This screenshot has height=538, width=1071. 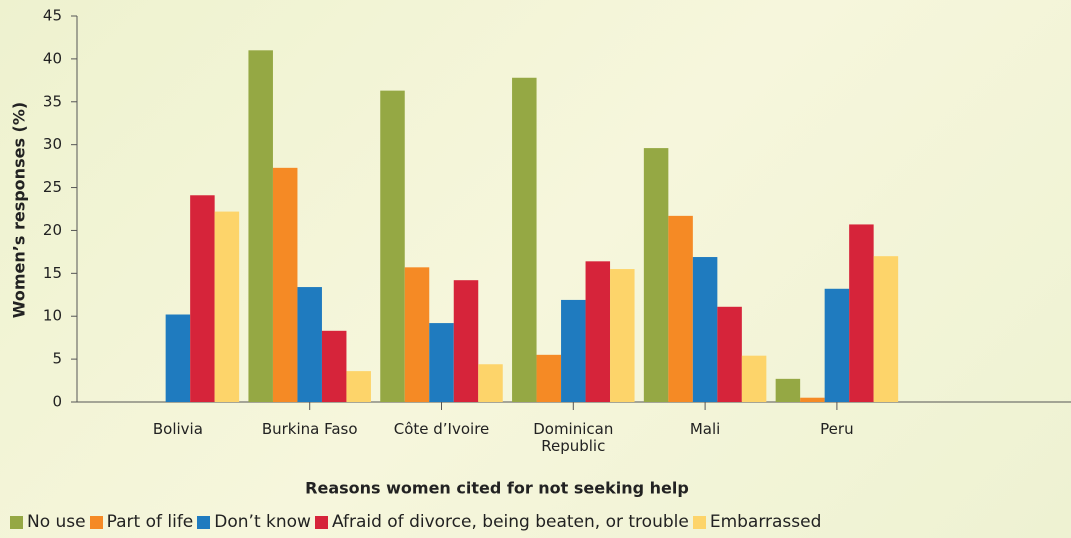 I want to click on x-tick-label: Mali, so click(x=705, y=429).